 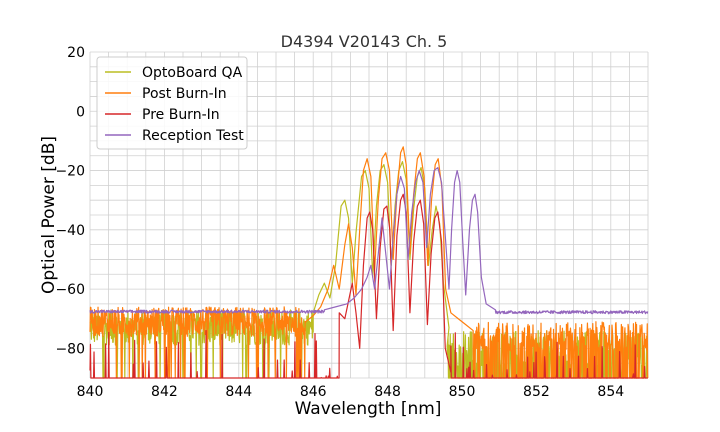 What do you see at coordinates (462, 392) in the screenshot?
I see `x-tick-label: 850` at bounding box center [462, 392].